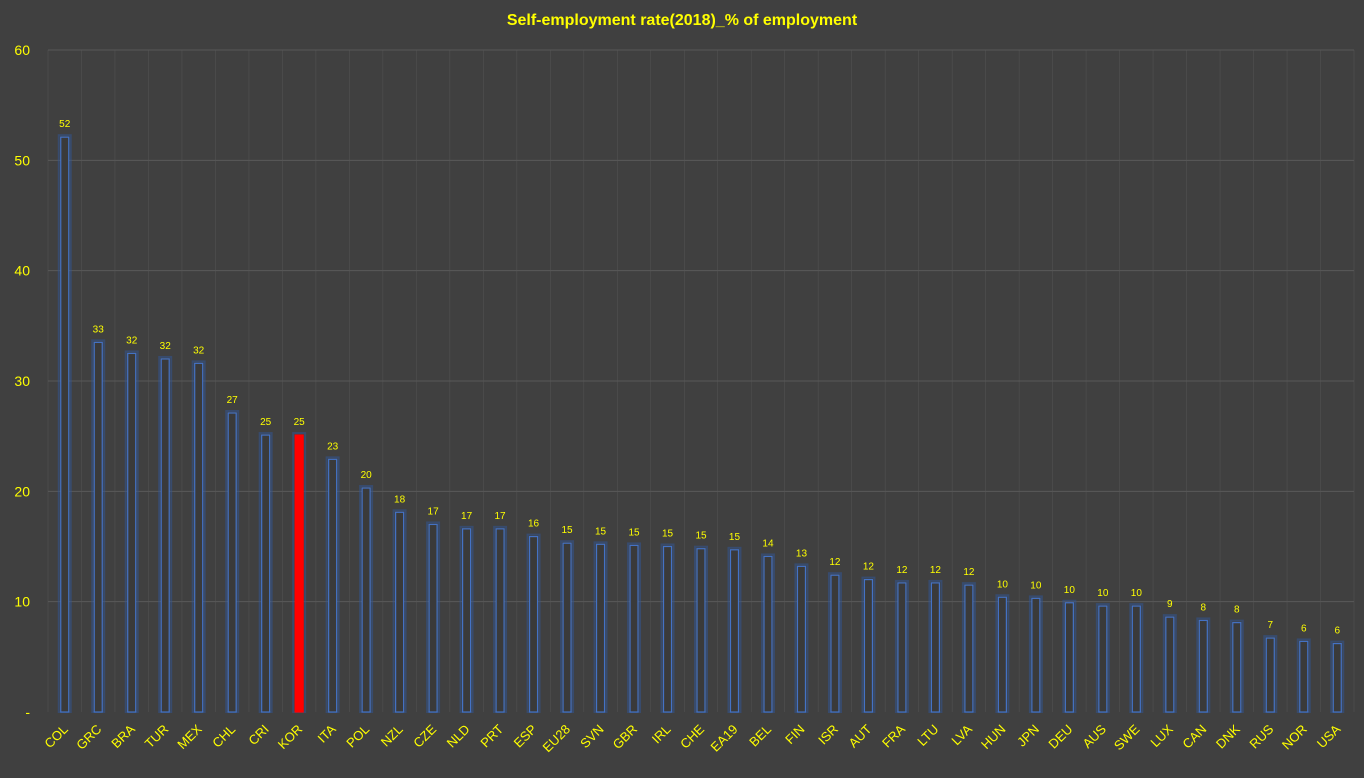 The height and width of the screenshot is (778, 1364). I want to click on bar-col, so click(65, 424).